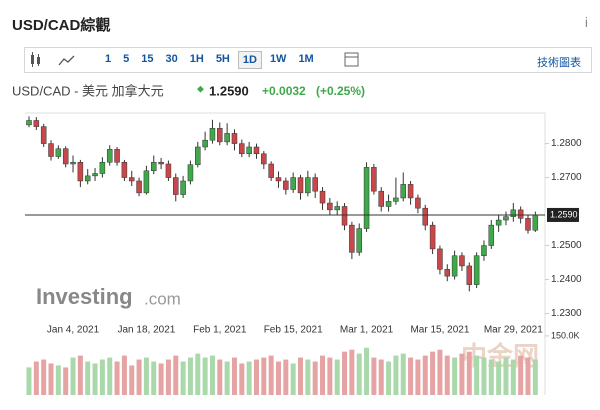  Describe the element at coordinates (278, 59) in the screenshot. I see `interval-button: 1W` at that location.